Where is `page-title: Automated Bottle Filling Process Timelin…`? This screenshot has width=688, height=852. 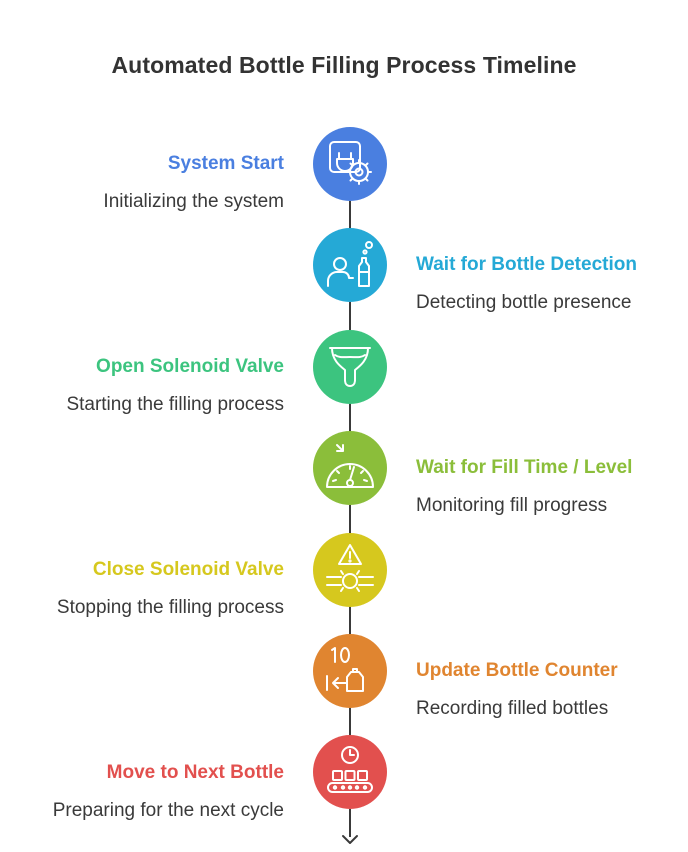
page-title: Automated Bottle Filling Process Timelin… is located at coordinates (344, 65).